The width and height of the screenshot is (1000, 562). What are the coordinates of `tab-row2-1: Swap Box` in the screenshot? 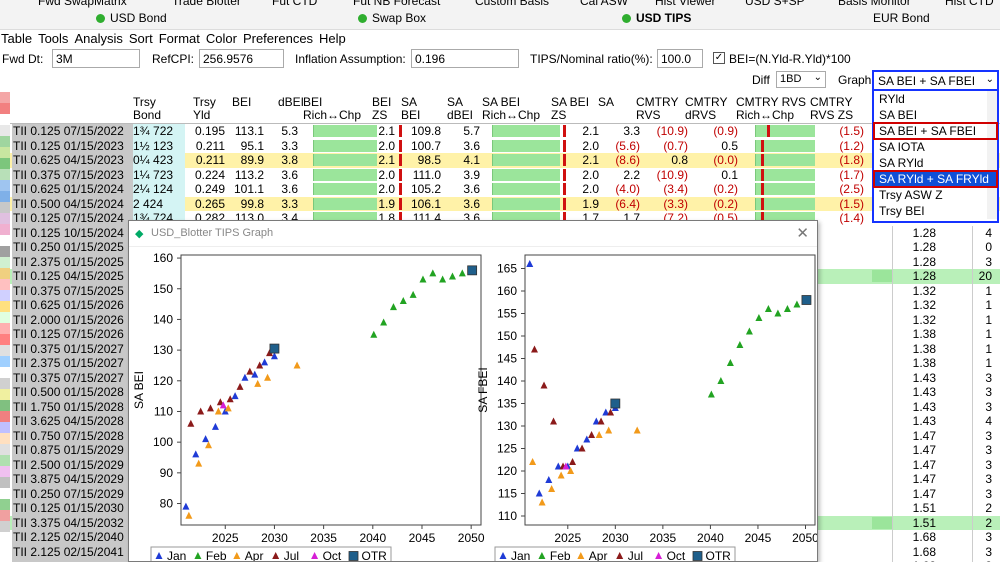 It's located at (392, 18).